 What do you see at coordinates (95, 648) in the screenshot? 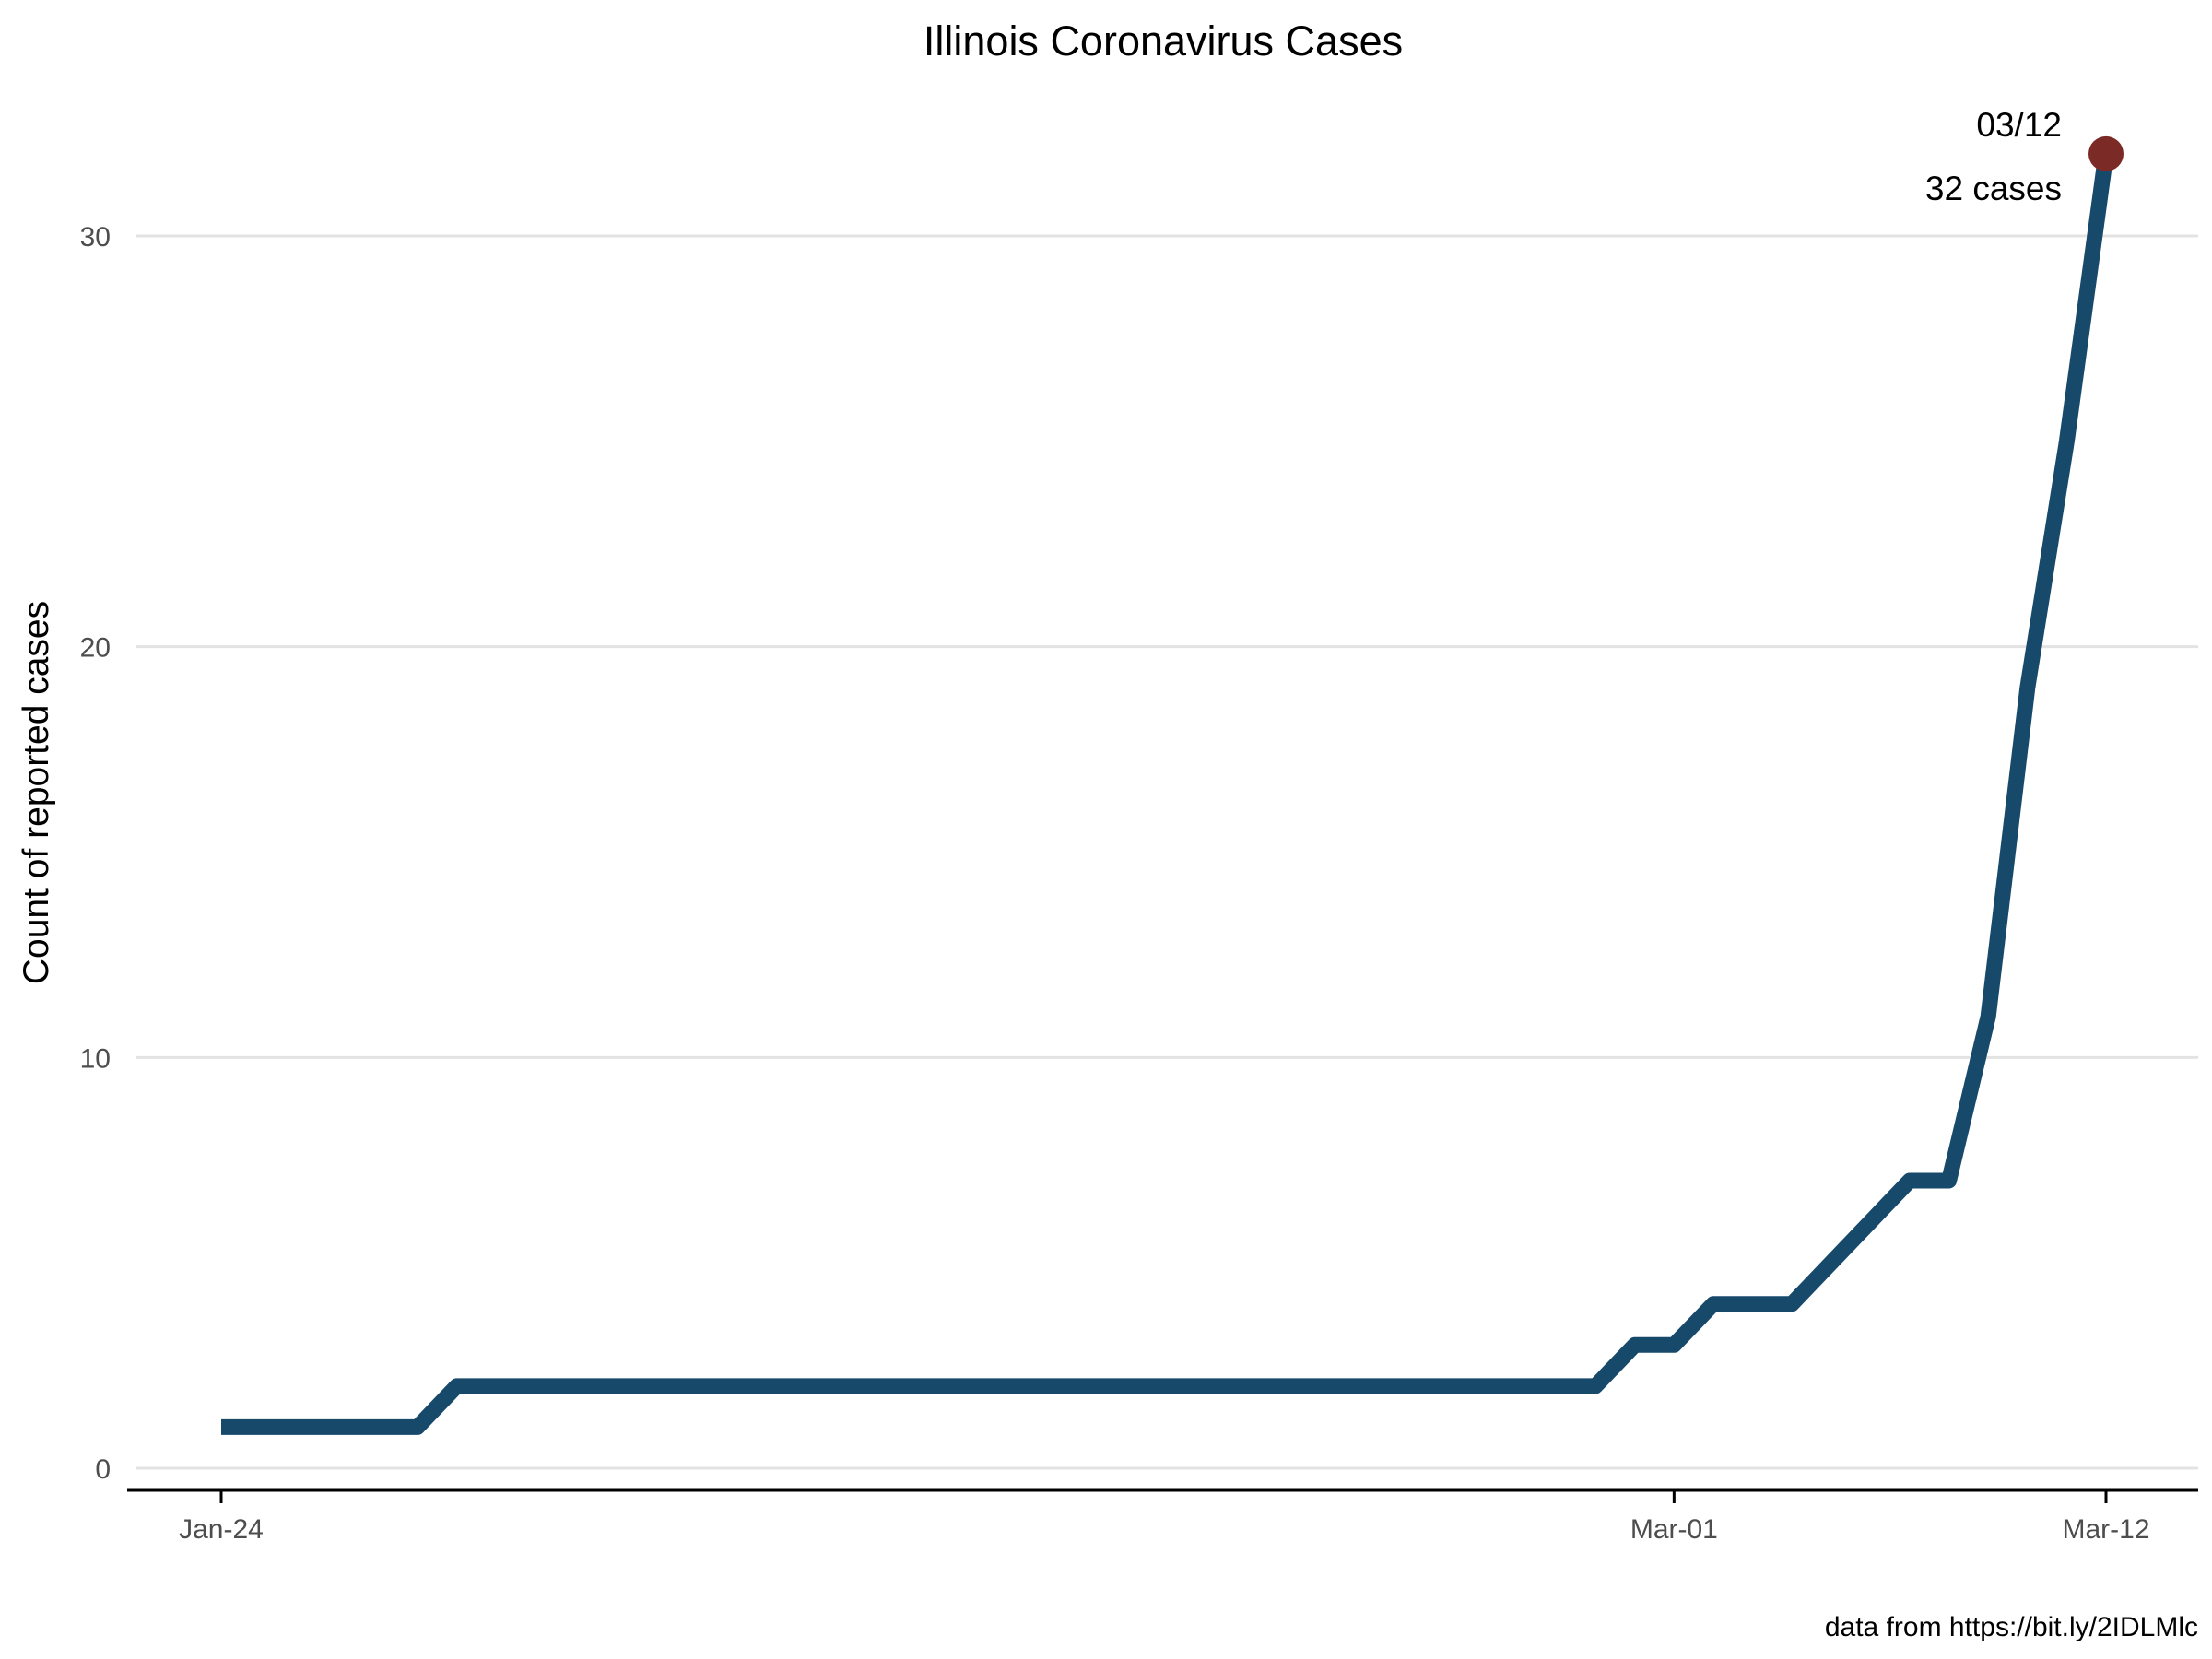
I see `y-tick-label-20: 20` at bounding box center [95, 648].